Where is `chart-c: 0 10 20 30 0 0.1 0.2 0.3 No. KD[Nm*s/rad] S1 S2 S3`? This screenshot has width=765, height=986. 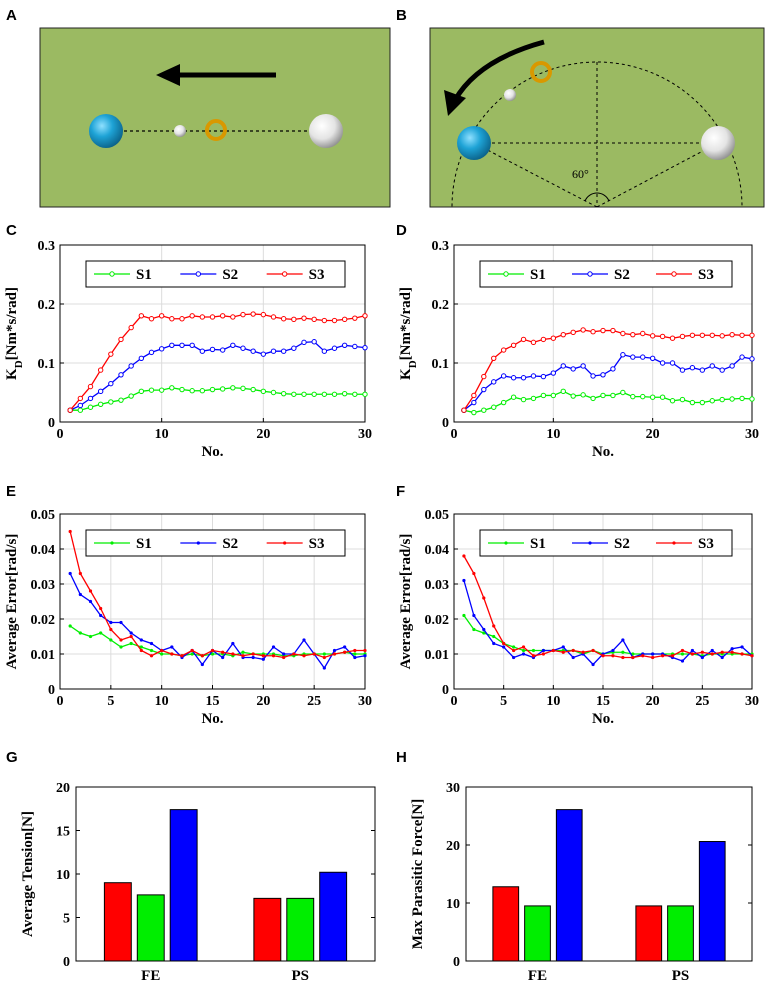
chart-c: 0 10 20 30 0 0.1 0.2 0.3 No. KD[Nm*s/rad] S1 S2 S3 is located at coordinates (188, 349).